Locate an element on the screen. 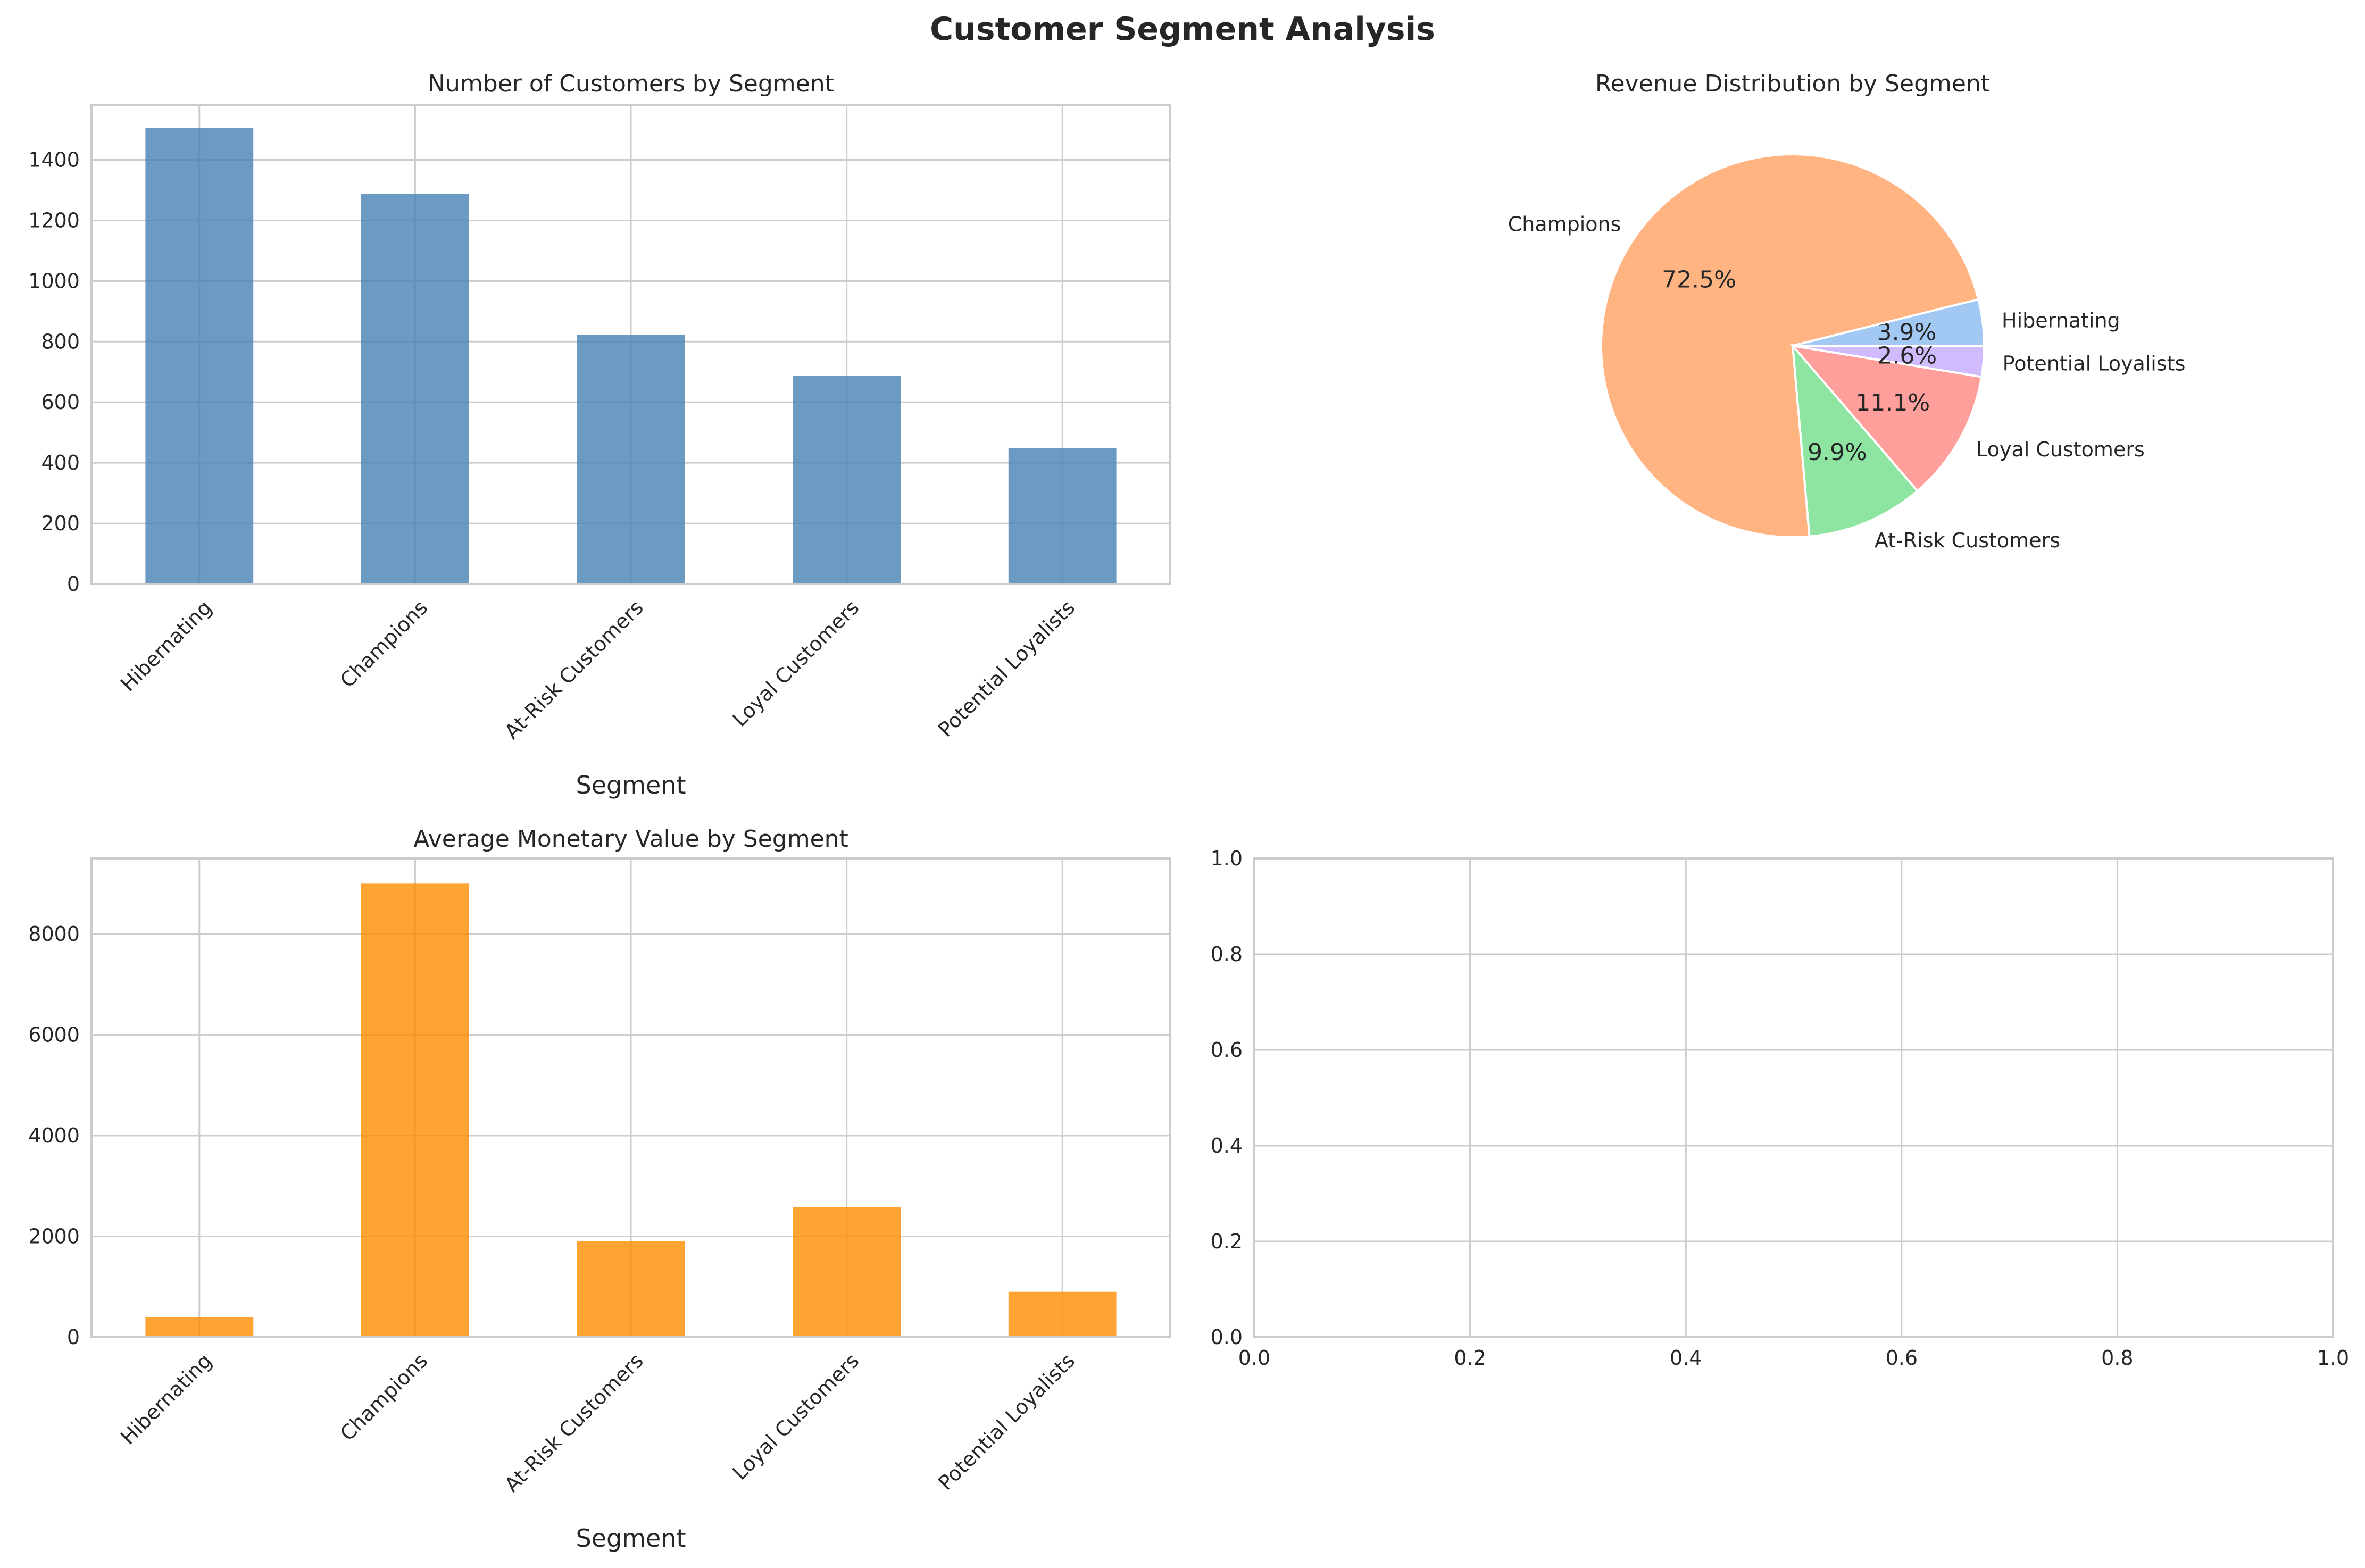  x-tick-label-empty: 0.2 is located at coordinates (1470, 1358).